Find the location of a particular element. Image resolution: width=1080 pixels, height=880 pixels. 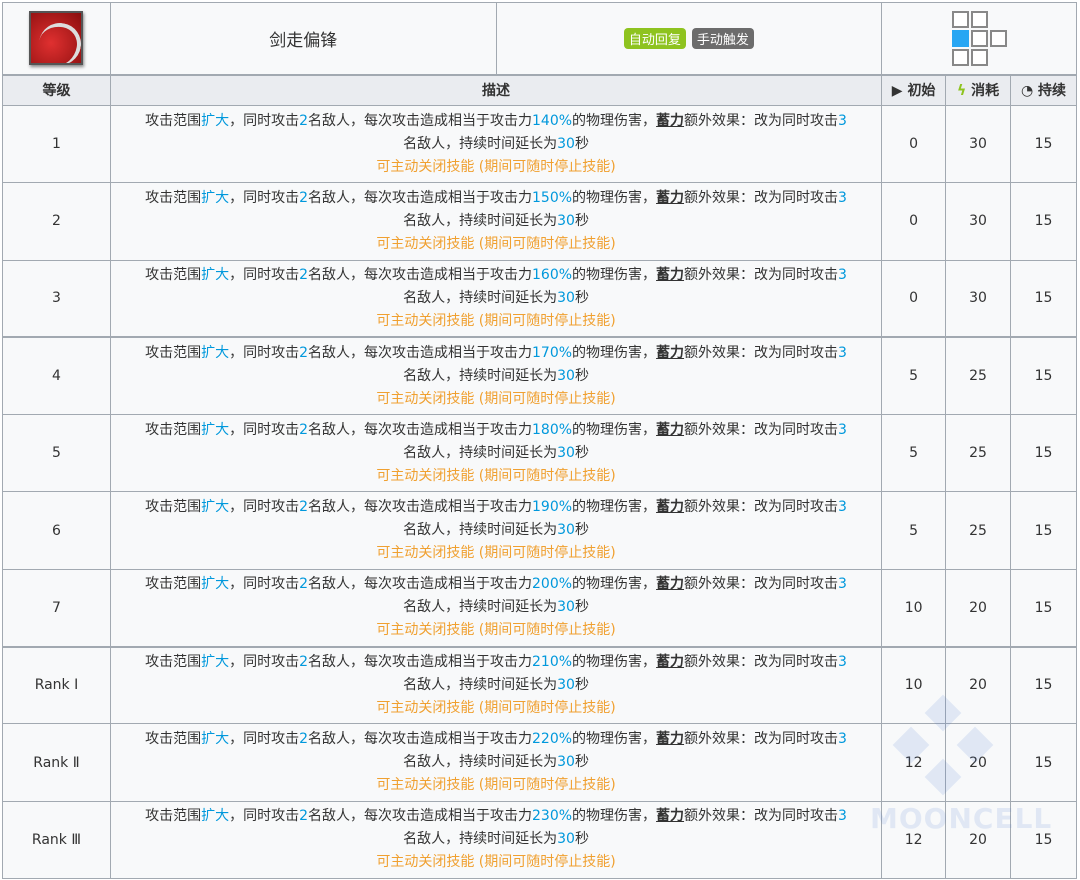

header-duration: ◔ 持续 is located at coordinates (1043, 89).